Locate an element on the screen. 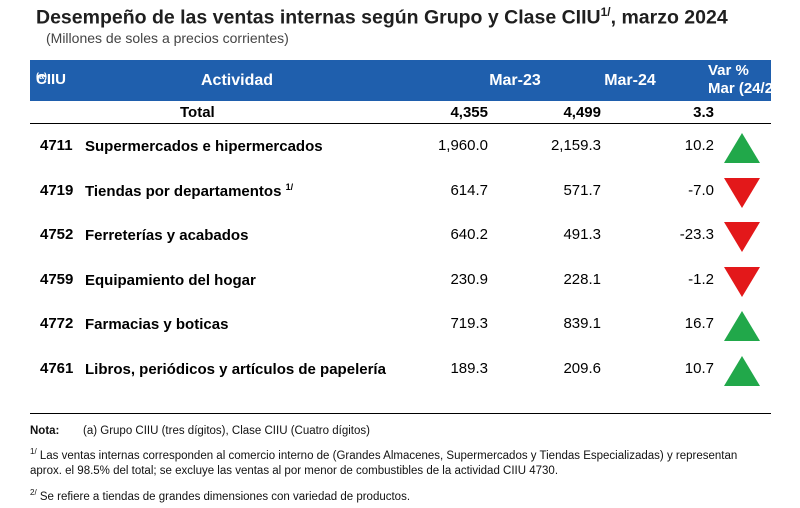 This screenshot has width=800, height=508. value-mar23: 640.2 is located at coordinates (469, 235).